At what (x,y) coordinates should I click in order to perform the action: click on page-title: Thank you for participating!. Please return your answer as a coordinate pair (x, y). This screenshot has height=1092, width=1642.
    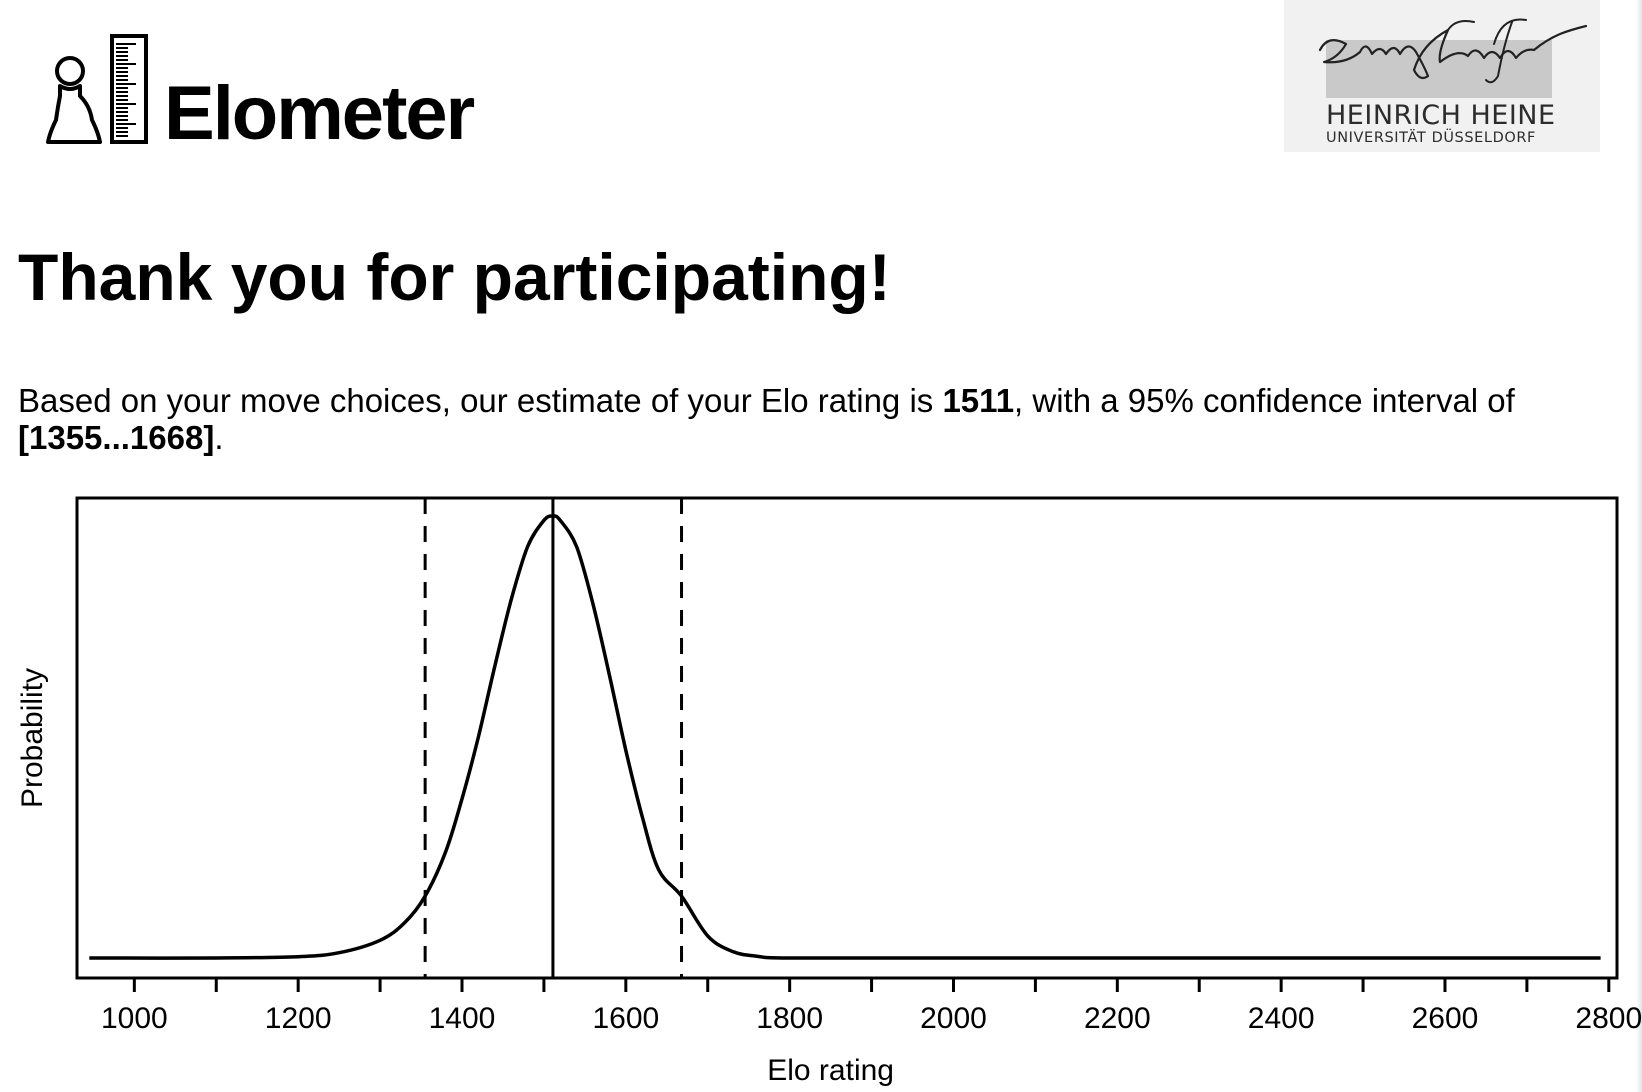
    Looking at the image, I should click on (454, 277).